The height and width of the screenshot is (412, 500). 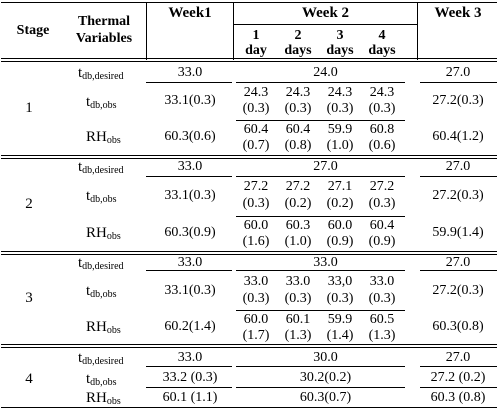 I want to click on day3-num: 3, so click(x=340, y=35).